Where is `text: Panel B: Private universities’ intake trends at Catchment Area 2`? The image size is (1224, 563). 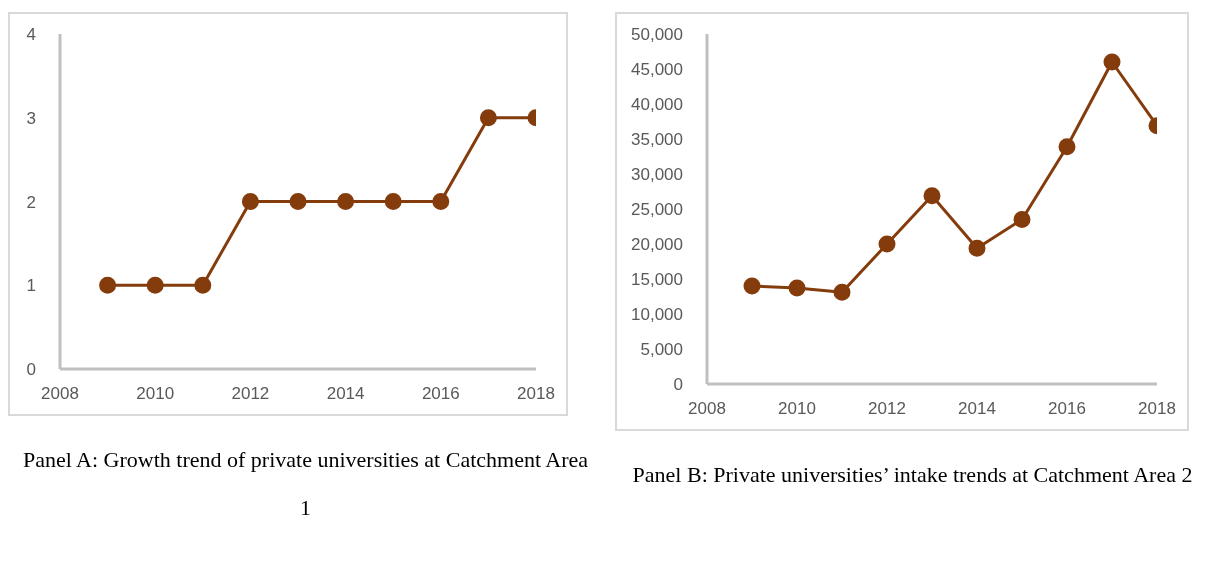 text: Panel B: Private universities’ intake trends at Catchment Area 2 is located at coordinates (912, 475).